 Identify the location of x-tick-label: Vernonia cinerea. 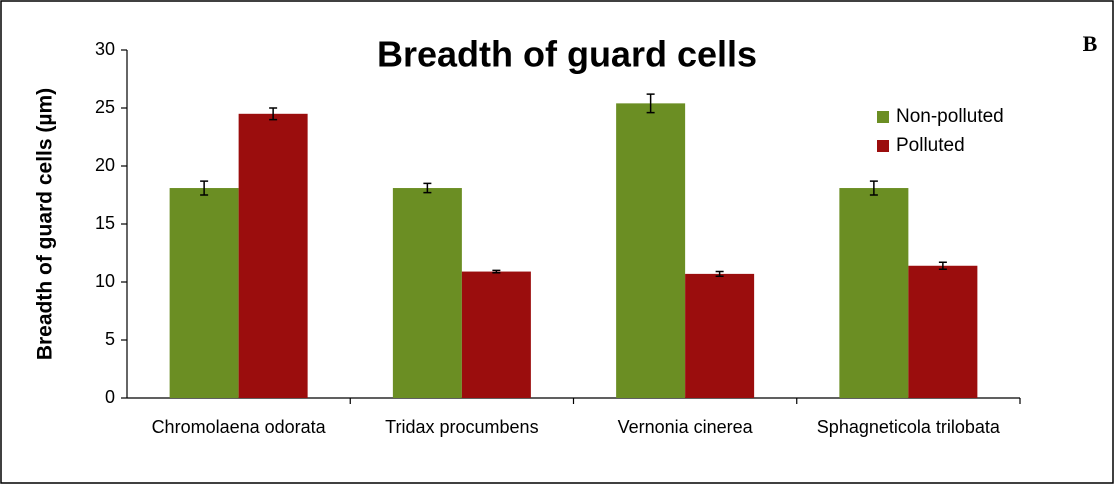
(686, 427).